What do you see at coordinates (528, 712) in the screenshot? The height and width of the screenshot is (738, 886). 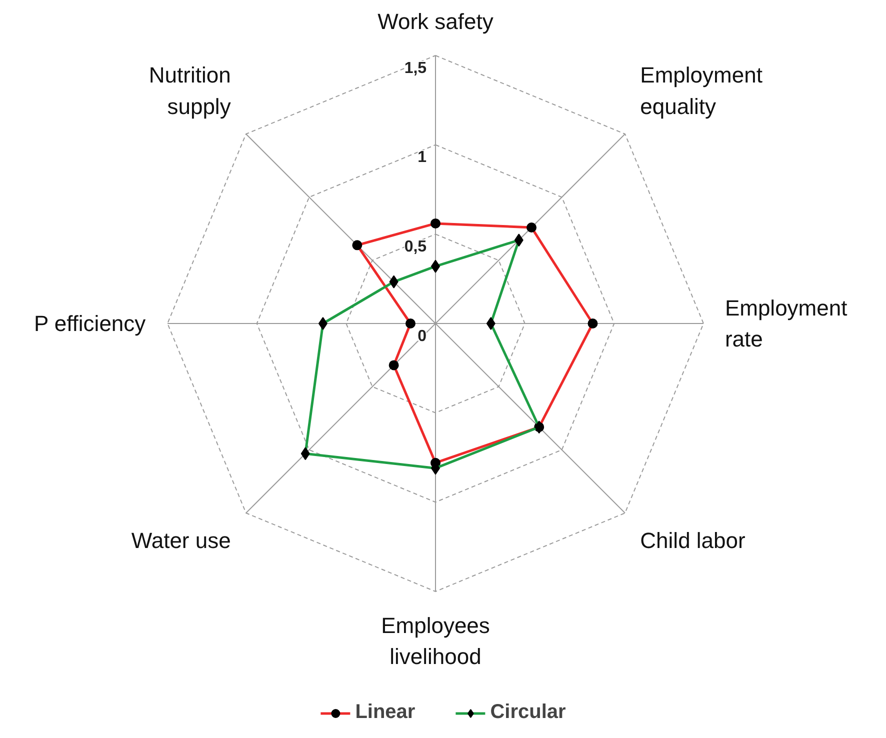 I see `legend-label: Circular` at bounding box center [528, 712].